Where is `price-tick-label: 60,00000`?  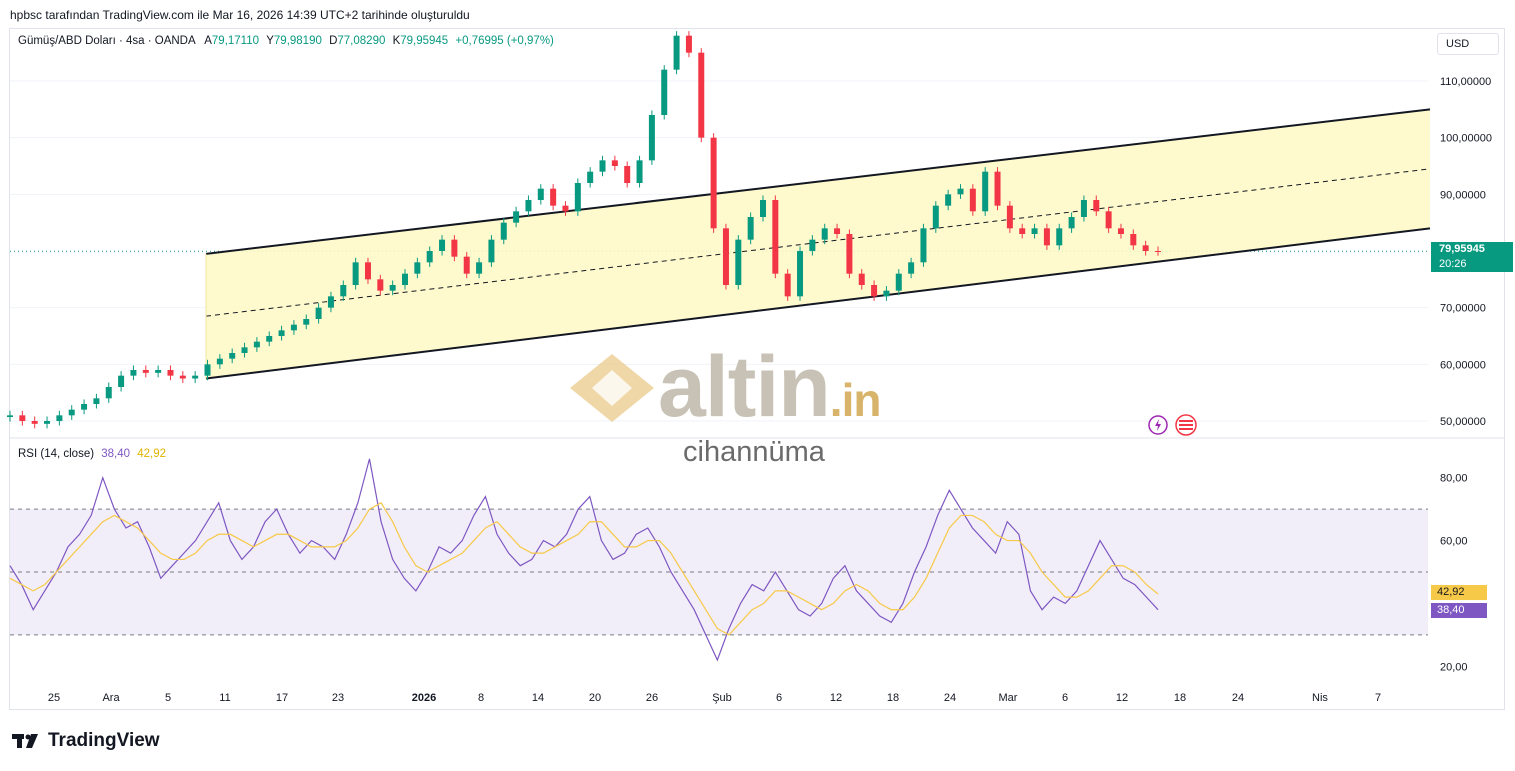
price-tick-label: 60,00000 is located at coordinates (1463, 365).